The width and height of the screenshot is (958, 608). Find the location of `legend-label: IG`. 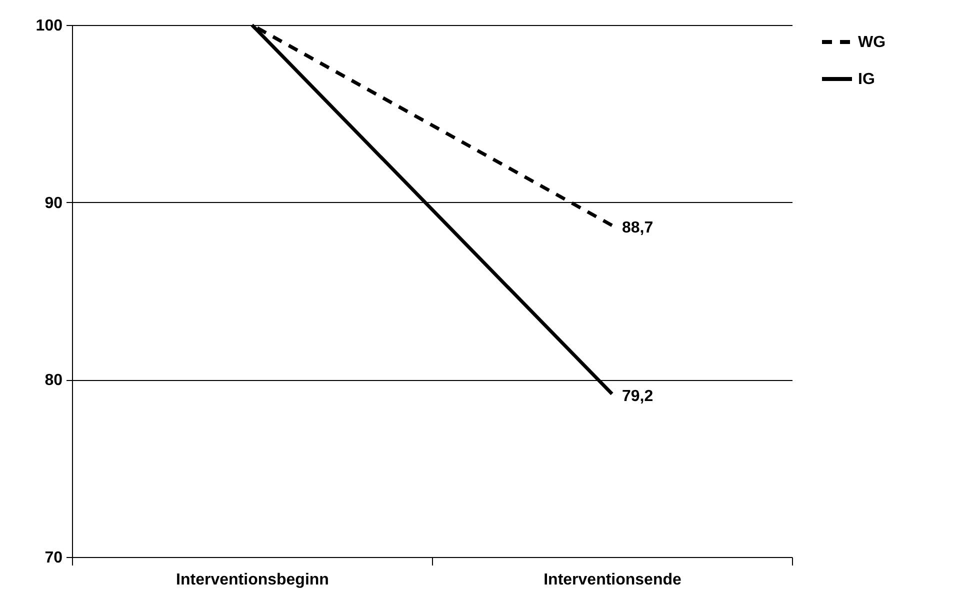

legend-label: IG is located at coordinates (866, 79).